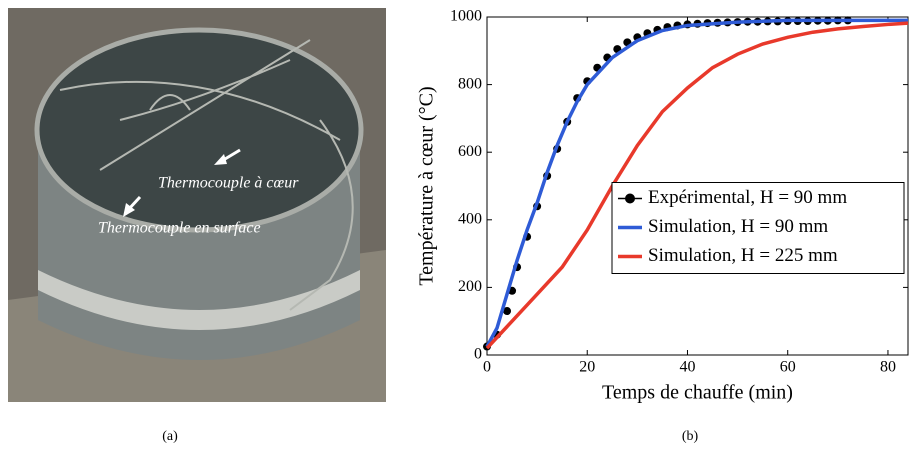  Describe the element at coordinates (470, 151) in the screenshot. I see `y-tick-label: 600` at that location.